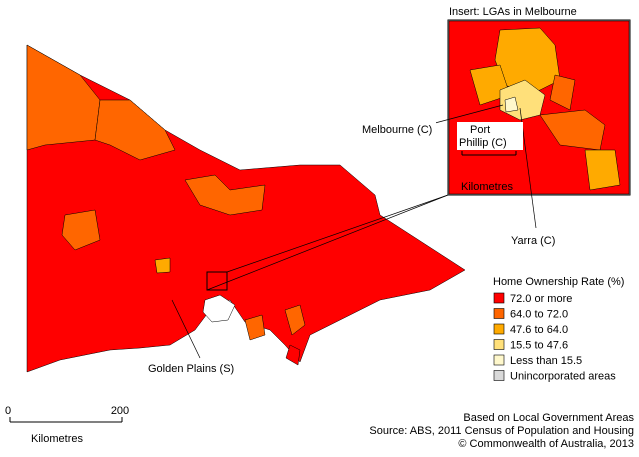 The width and height of the screenshot is (639, 457). What do you see at coordinates (539, 346) in the screenshot?
I see `legend-label: 15.5 to 47.6` at bounding box center [539, 346].